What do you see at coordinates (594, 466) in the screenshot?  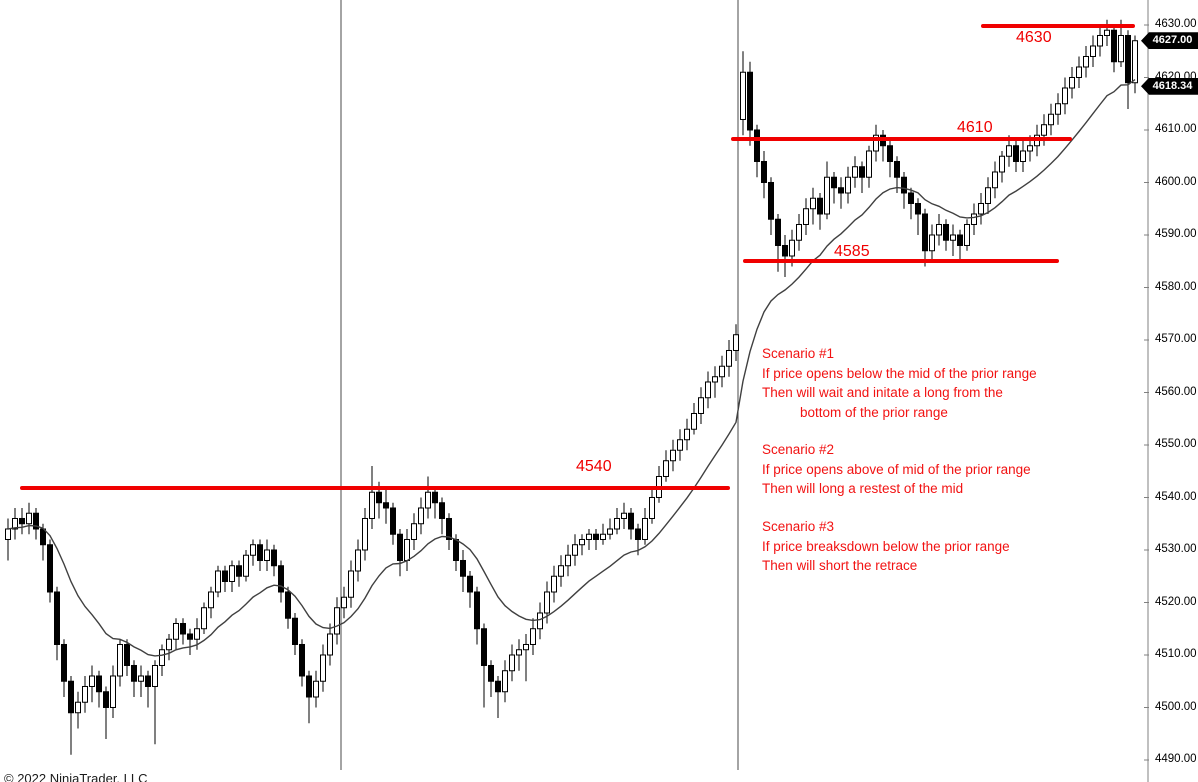 I see `level-label-4540: 4540` at bounding box center [594, 466].